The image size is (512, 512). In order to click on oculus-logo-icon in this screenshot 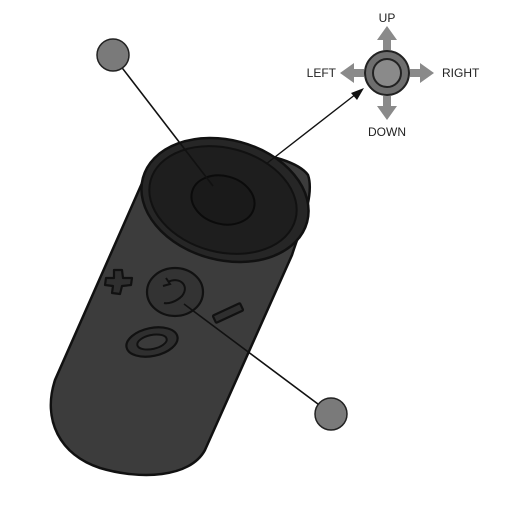, I will do `click(152, 342)`.